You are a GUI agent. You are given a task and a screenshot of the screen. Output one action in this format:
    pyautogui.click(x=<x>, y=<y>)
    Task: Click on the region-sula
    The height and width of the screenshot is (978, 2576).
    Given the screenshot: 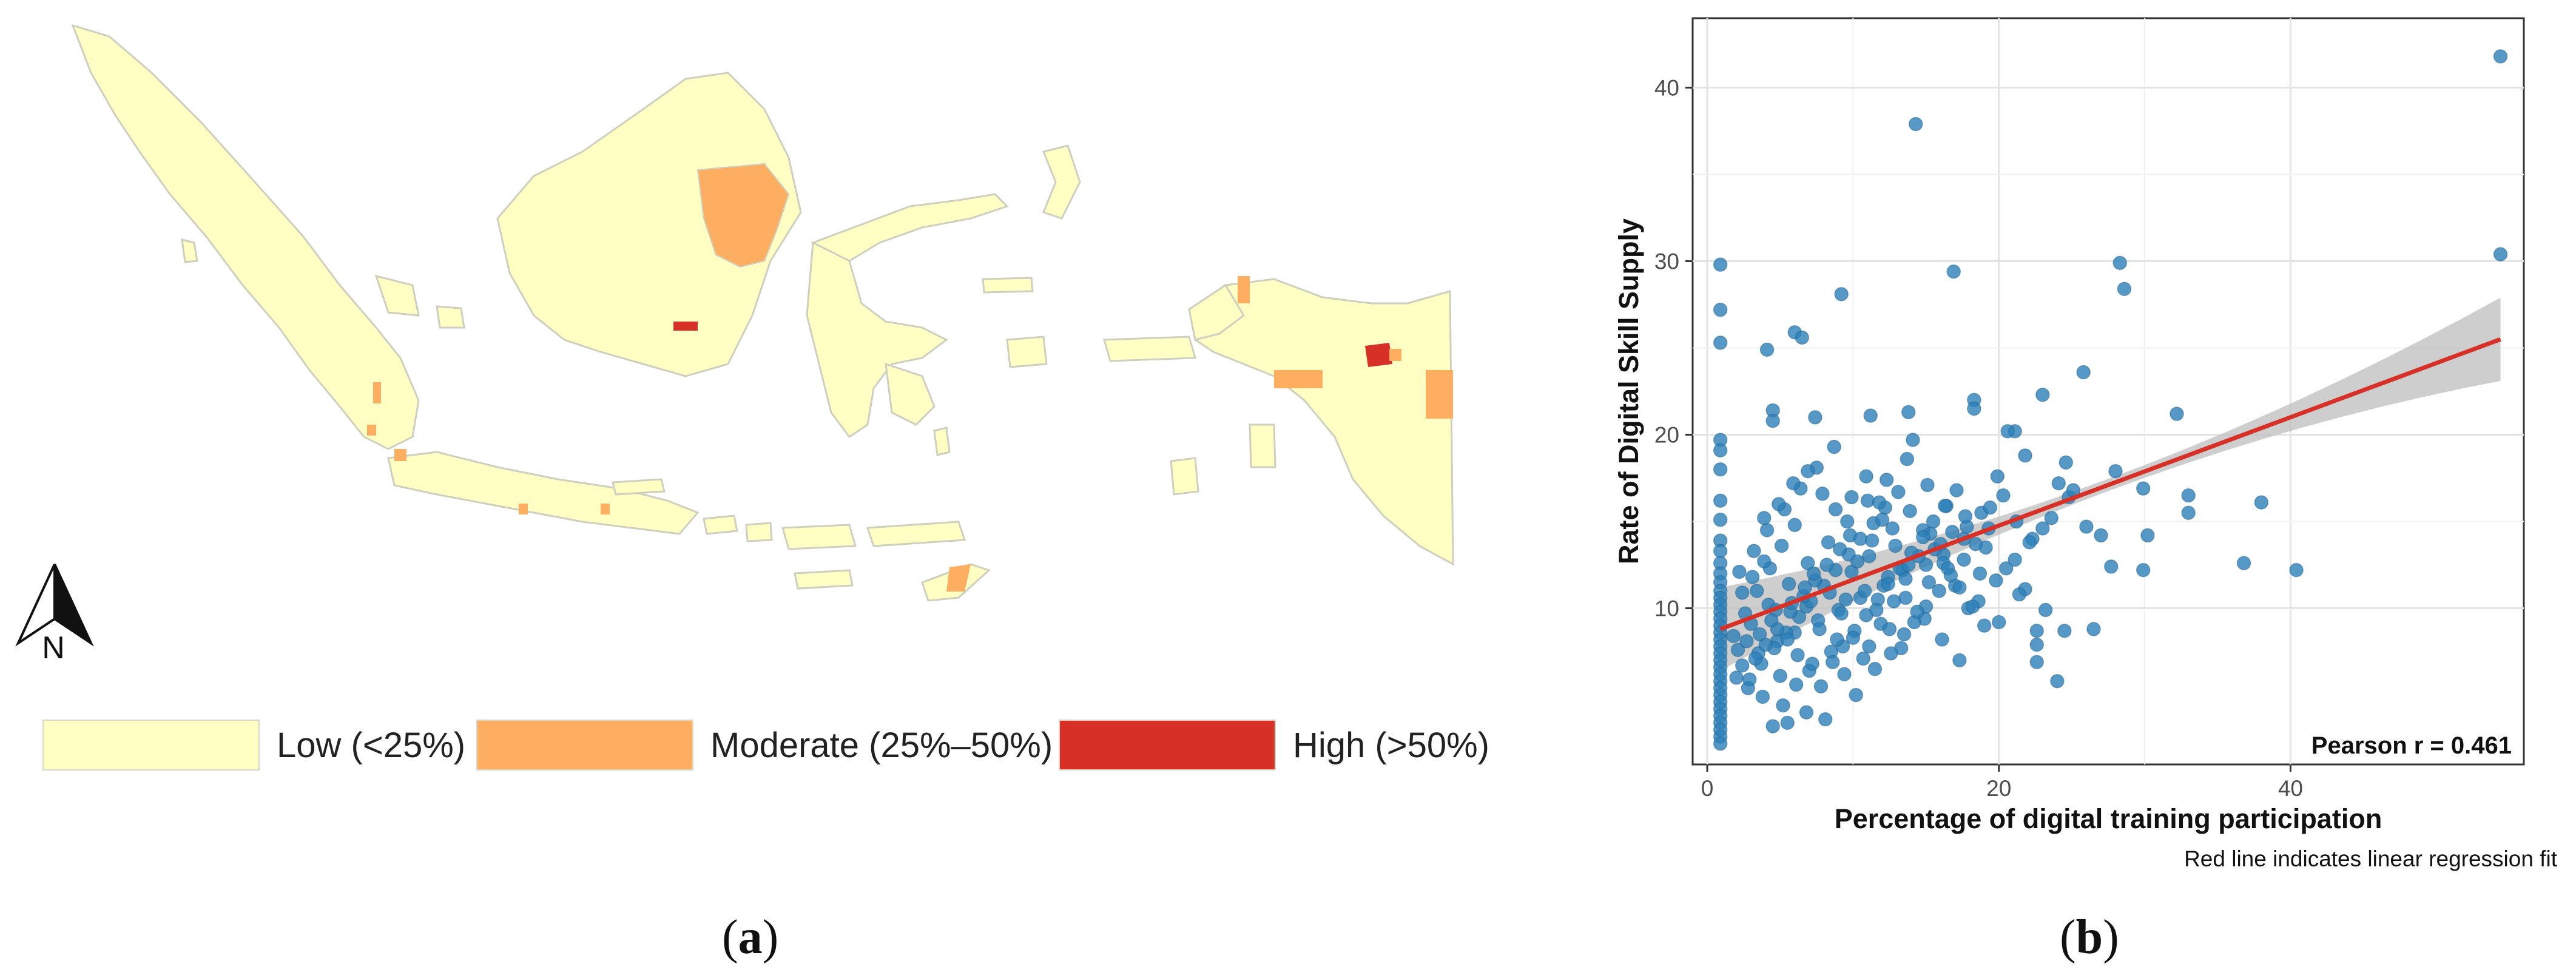 What is the action you would take?
    pyautogui.click(x=1008, y=285)
    